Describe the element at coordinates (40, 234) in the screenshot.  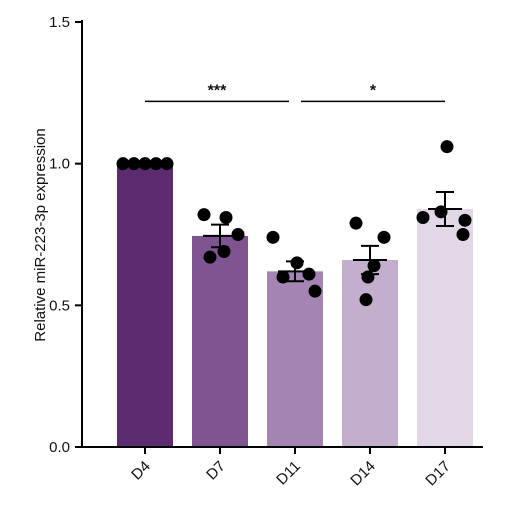
I see `y-axis-title: Relative miR-223-3p expression` at that location.